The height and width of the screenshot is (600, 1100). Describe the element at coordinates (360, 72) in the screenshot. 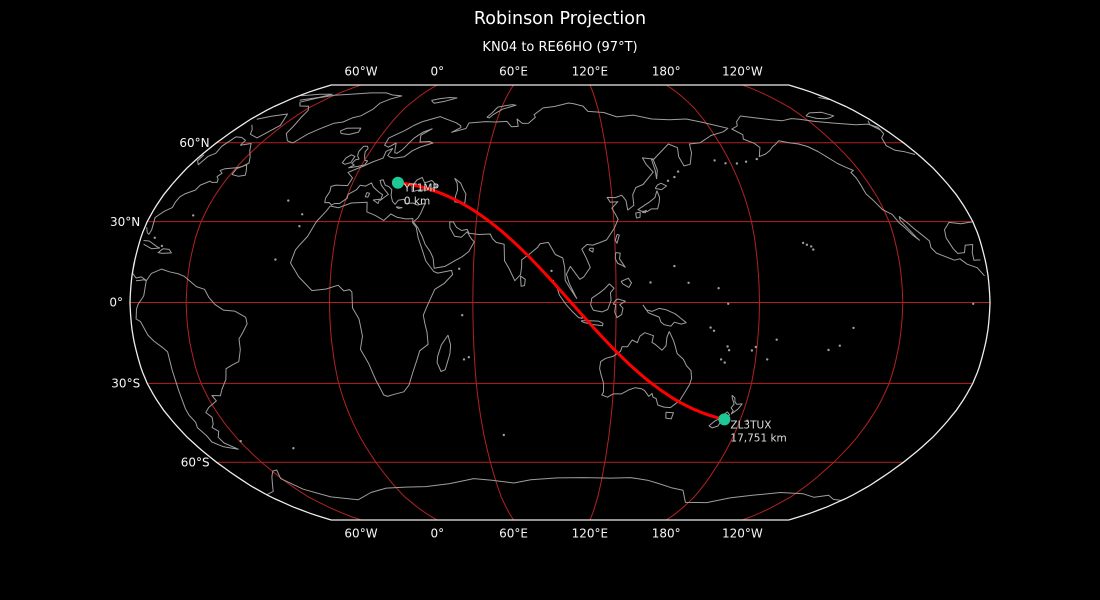

I see `longitude-tick-label-top: 60°W` at that location.